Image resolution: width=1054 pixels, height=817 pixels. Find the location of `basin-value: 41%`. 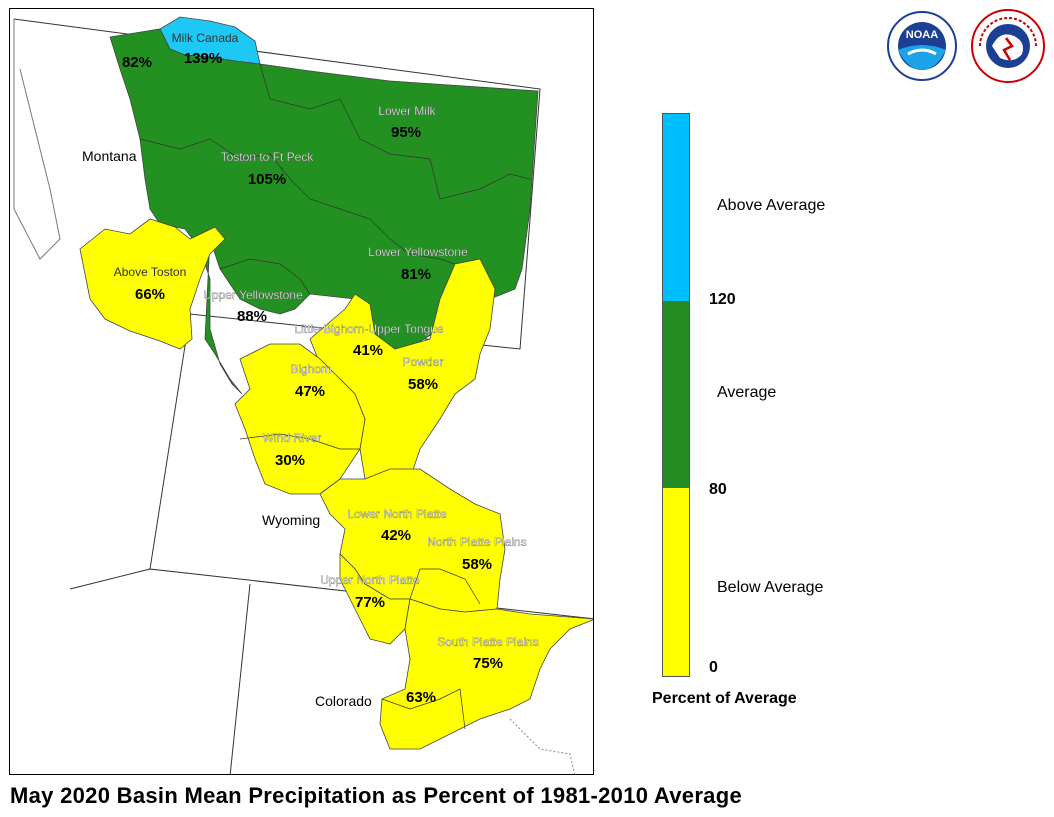

basin-value: 41% is located at coordinates (368, 350).